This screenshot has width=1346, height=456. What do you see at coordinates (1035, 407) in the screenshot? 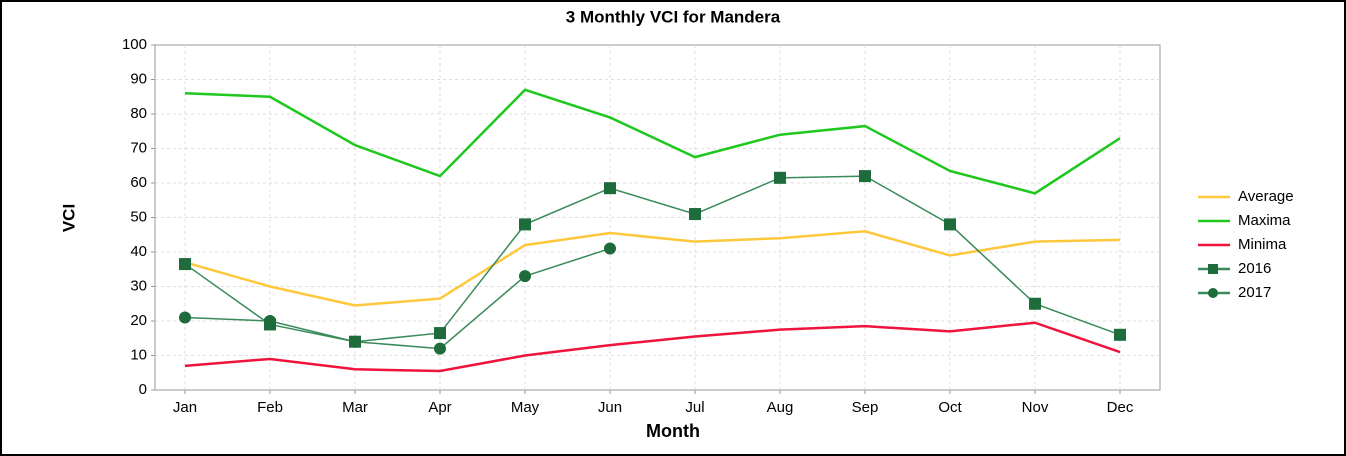
I see `x-tick-label: Nov` at bounding box center [1035, 407].